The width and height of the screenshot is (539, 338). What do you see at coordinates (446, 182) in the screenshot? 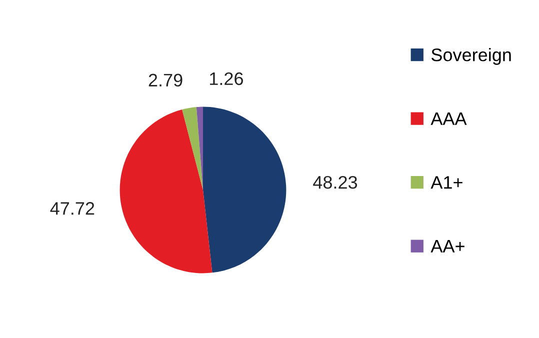
I see `legend-label: A1+` at bounding box center [446, 182].